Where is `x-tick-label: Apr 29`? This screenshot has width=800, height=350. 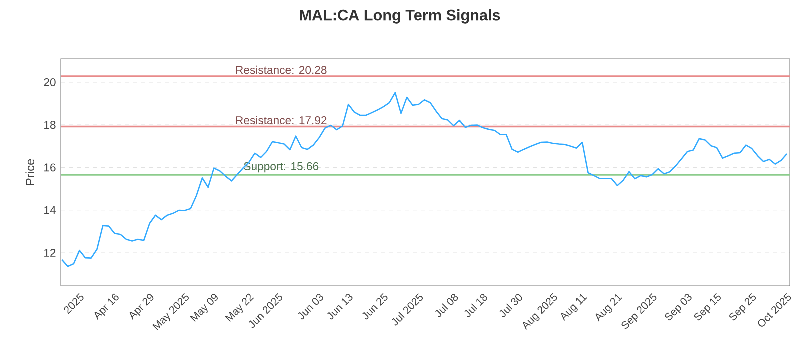
x-tick-label: Apr 29 is located at coordinates (142, 307).